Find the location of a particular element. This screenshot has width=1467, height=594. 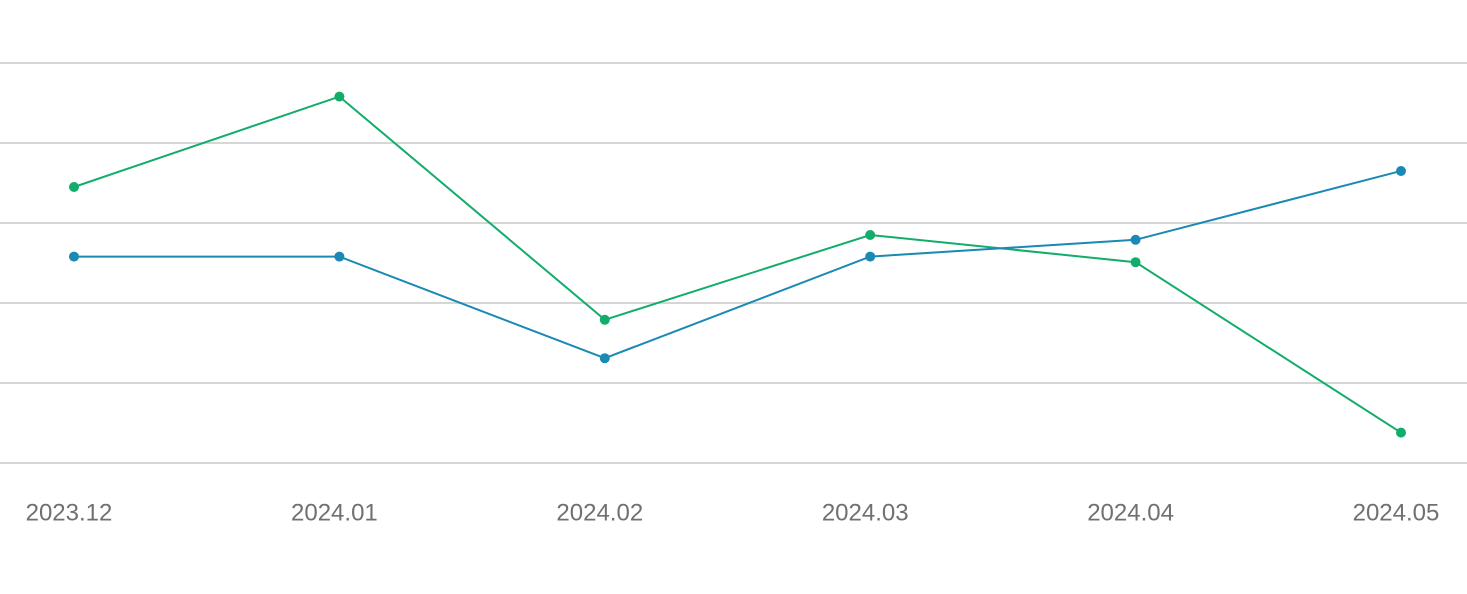

x-tick-label: 2024.01 is located at coordinates (334, 512).